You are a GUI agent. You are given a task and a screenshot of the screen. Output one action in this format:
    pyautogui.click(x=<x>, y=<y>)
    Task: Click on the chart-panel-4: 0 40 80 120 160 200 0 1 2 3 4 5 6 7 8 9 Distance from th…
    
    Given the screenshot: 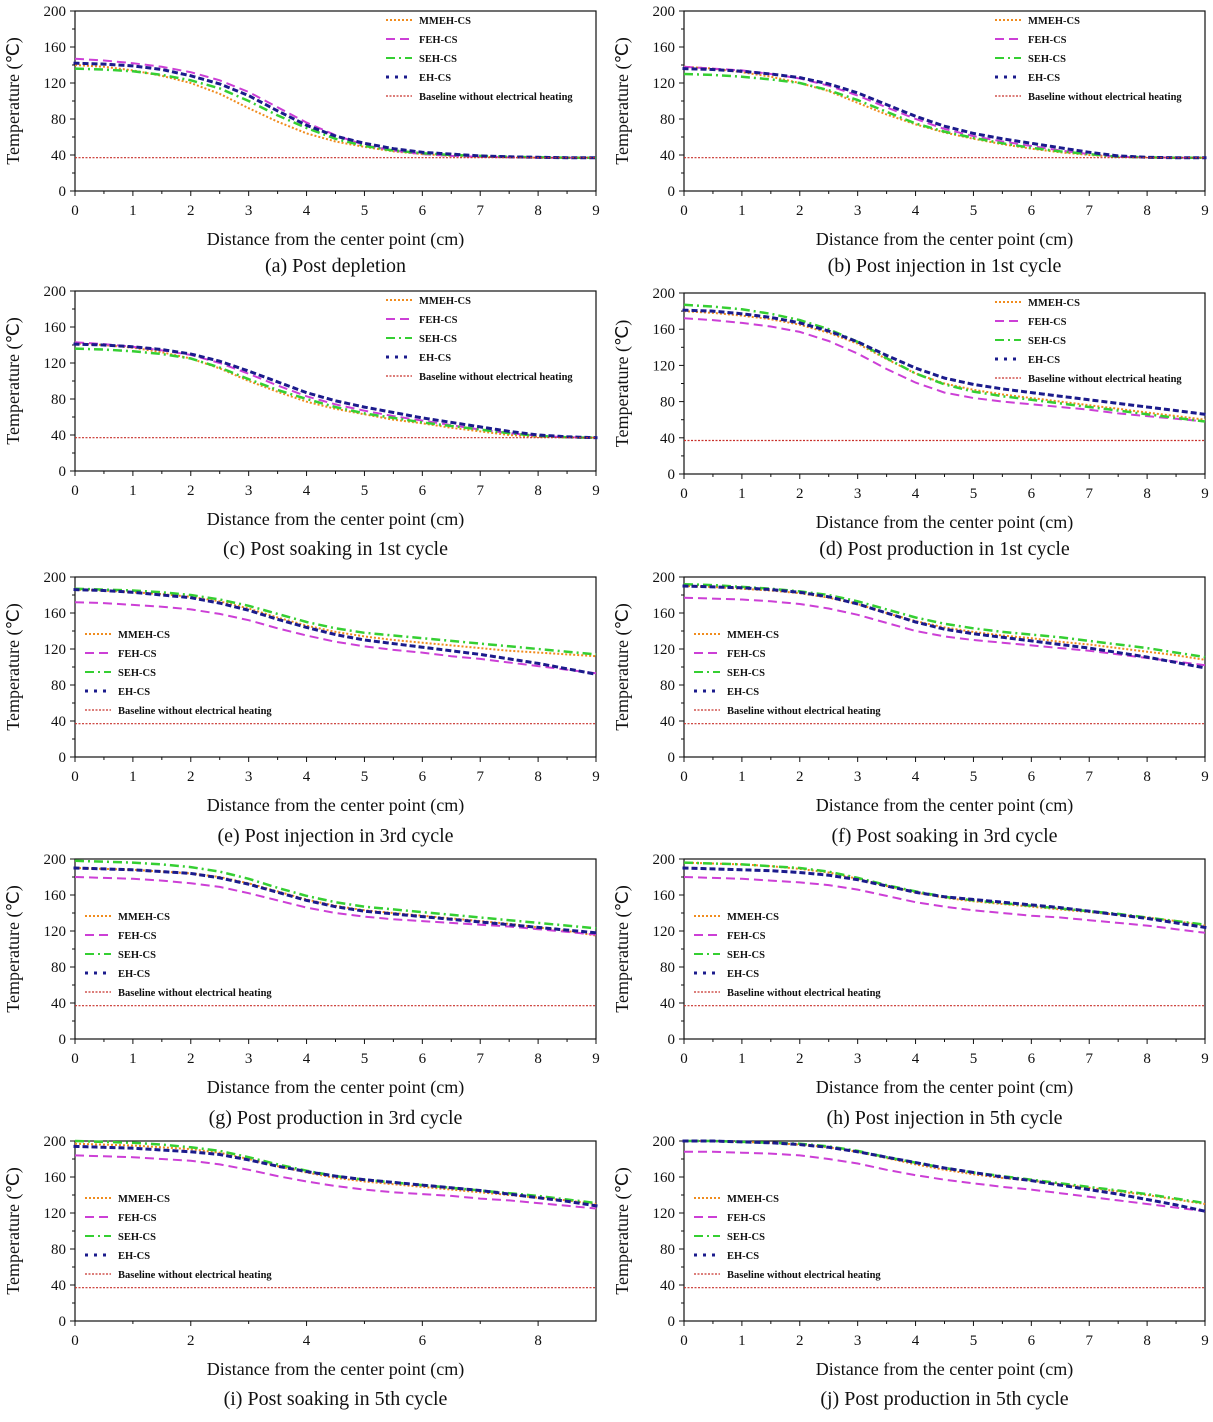 What is the action you would take?
    pyautogui.click(x=910, y=423)
    